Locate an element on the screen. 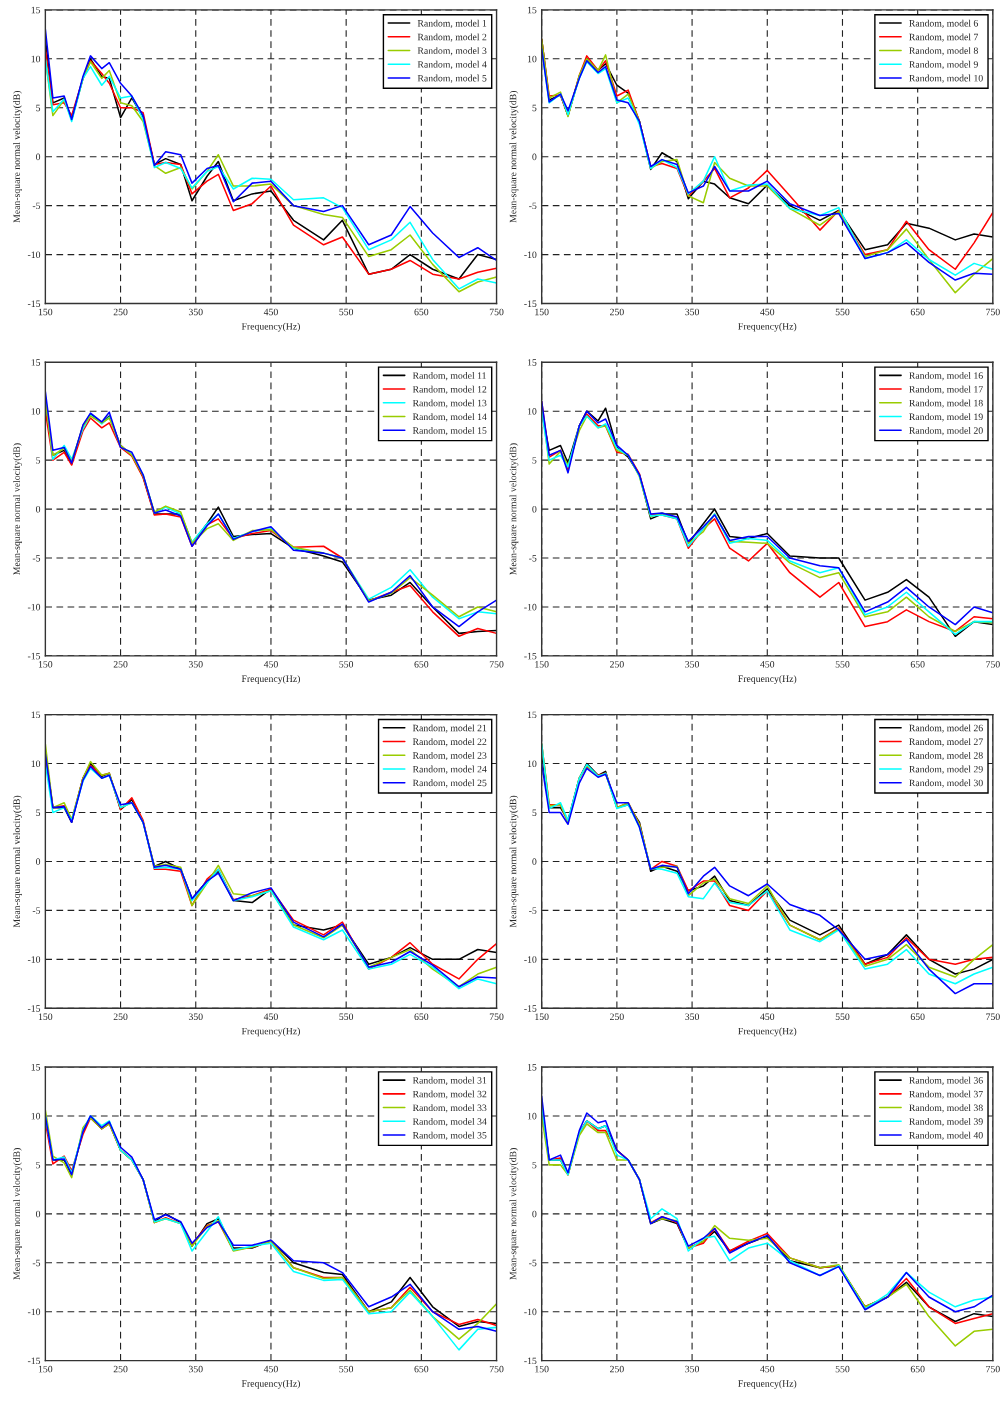 This screenshot has width=1008, height=1410. legend-label: Random, model 40 is located at coordinates (946, 1135).